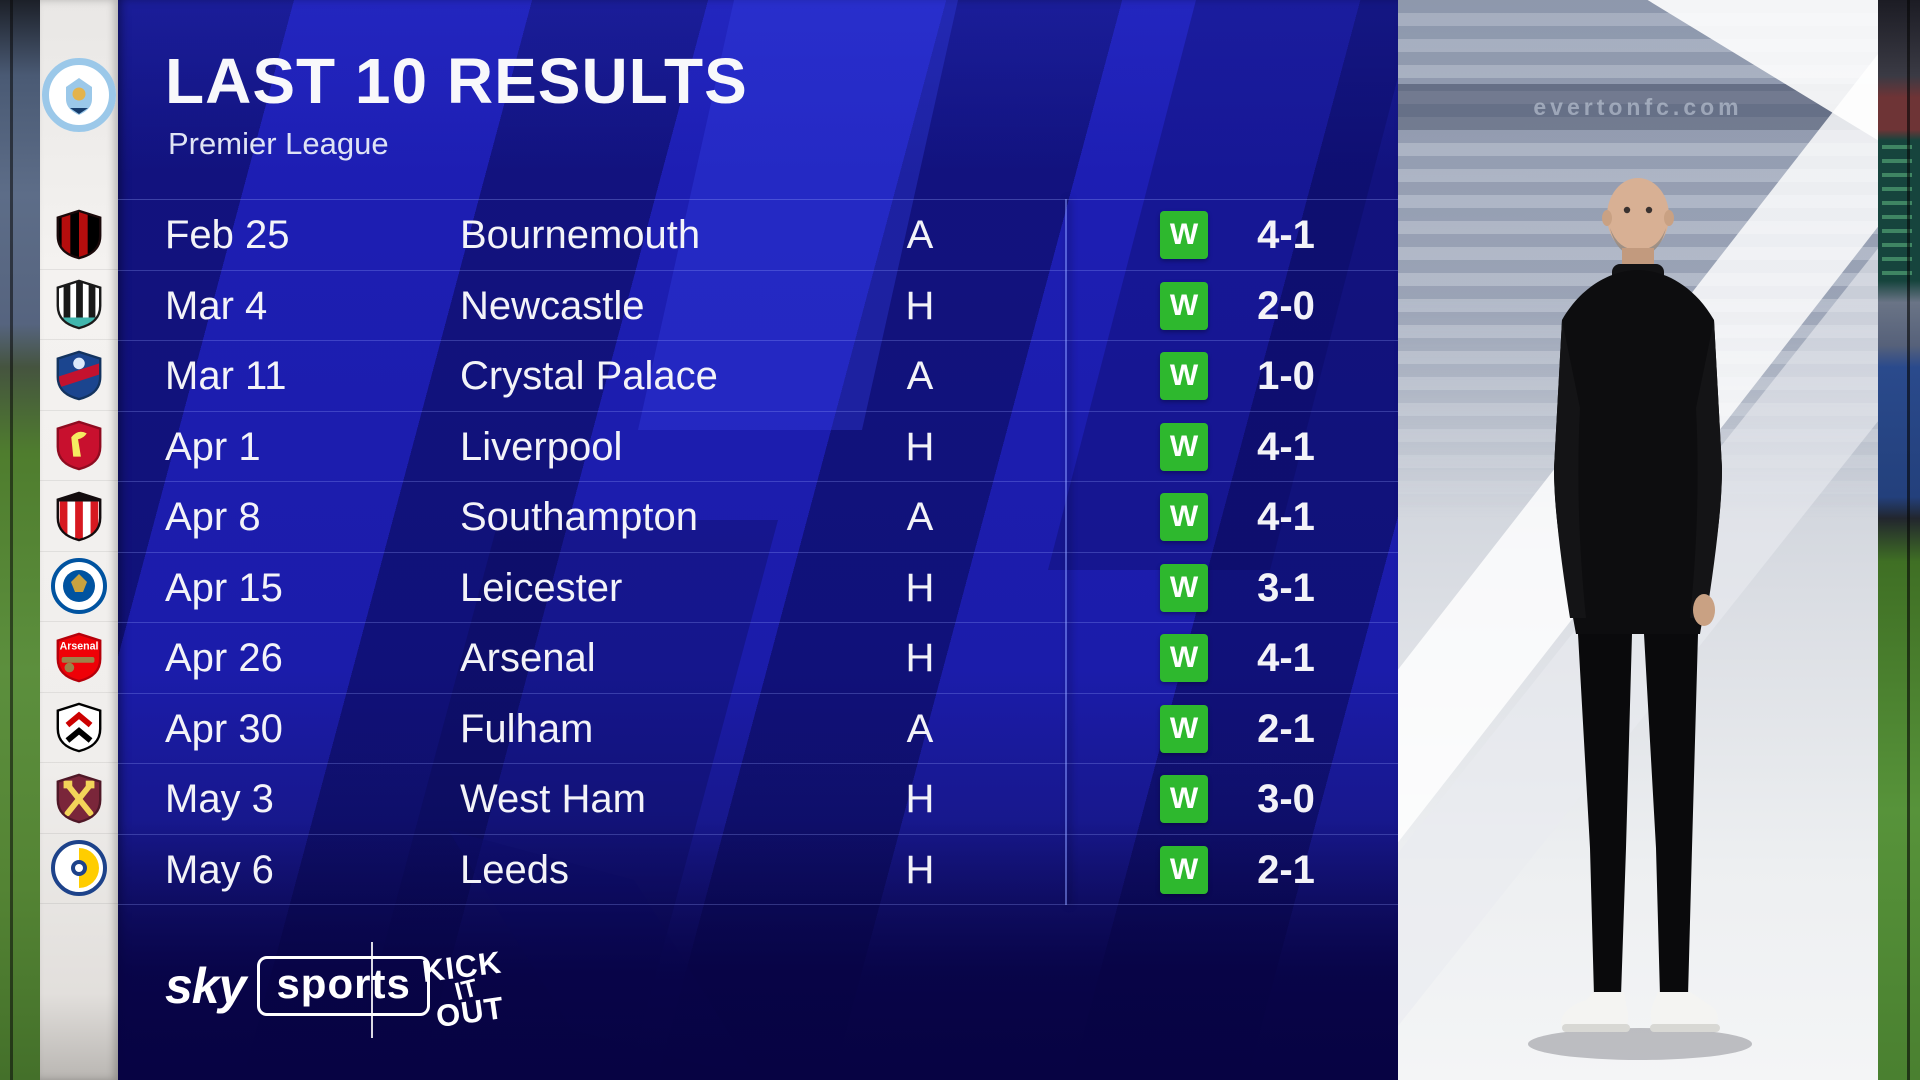 This screenshot has height=1080, width=1920. Describe the element at coordinates (79, 657) in the screenshot. I see `badge-arsenal-icon: Arsenal` at that location.